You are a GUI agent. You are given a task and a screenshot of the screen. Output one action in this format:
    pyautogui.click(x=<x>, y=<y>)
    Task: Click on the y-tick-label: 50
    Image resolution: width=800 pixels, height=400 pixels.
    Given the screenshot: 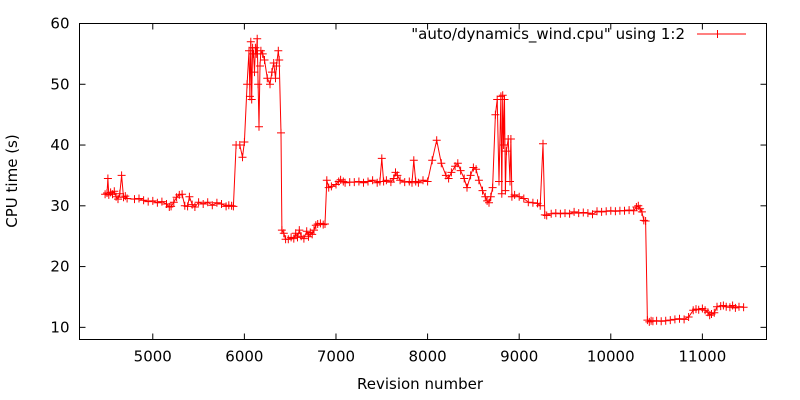 What is the action you would take?
    pyautogui.click(x=59, y=84)
    